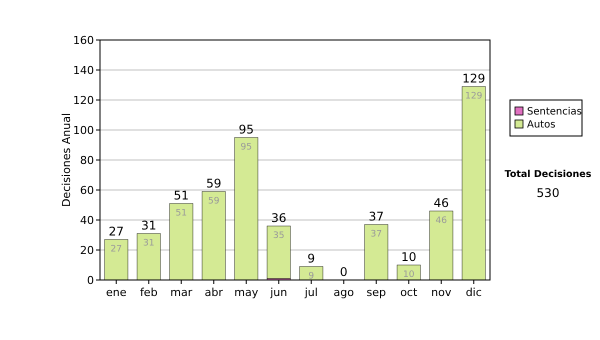 This screenshot has width=600, height=340. Describe the element at coordinates (181, 195) in the screenshot. I see `total-label: 51` at that location.